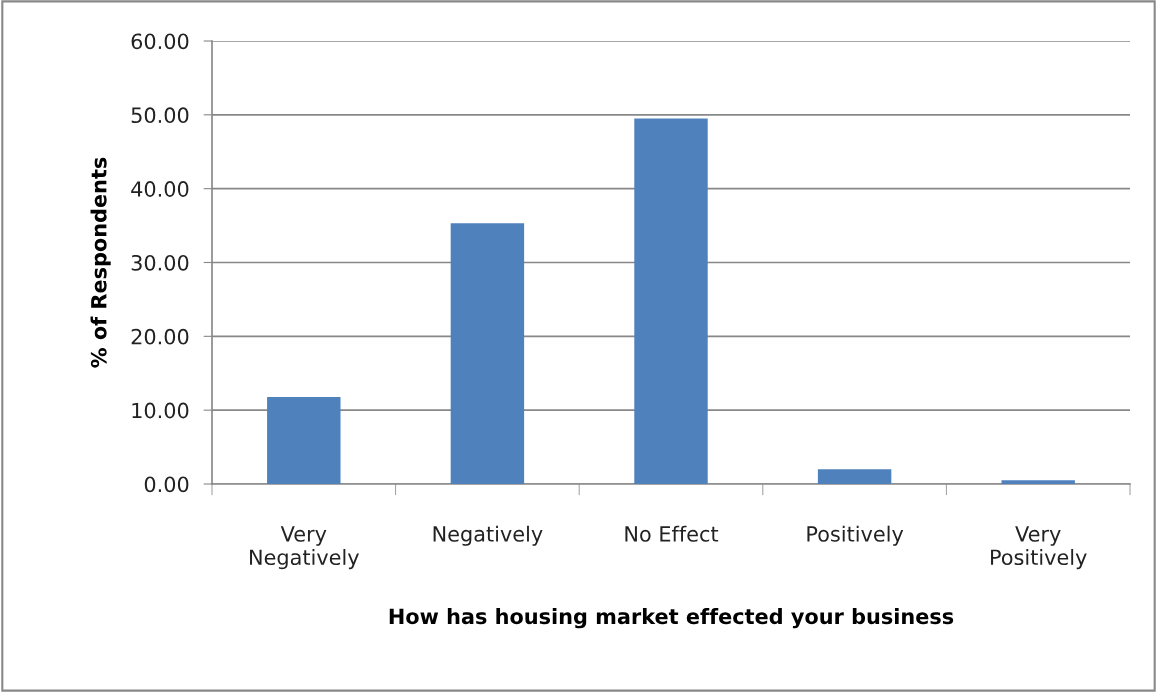 The width and height of the screenshot is (1157, 692). Describe the element at coordinates (160, 115) in the screenshot. I see `y-tick-label: 50.00` at that location.